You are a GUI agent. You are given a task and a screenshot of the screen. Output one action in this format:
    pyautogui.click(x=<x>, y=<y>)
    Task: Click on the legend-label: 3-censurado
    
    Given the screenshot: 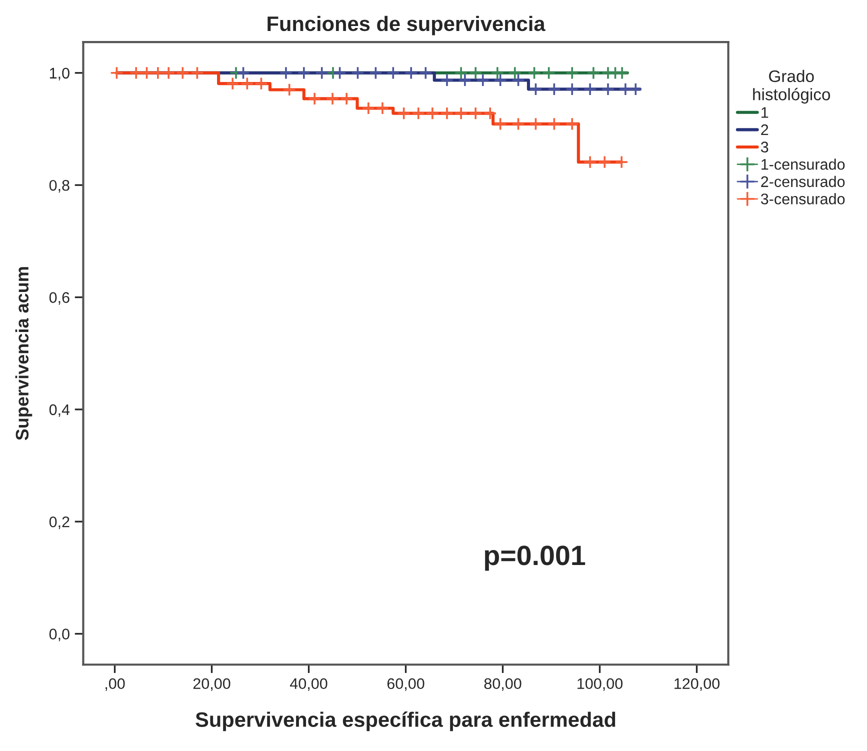 What is the action you would take?
    pyautogui.click(x=802, y=198)
    